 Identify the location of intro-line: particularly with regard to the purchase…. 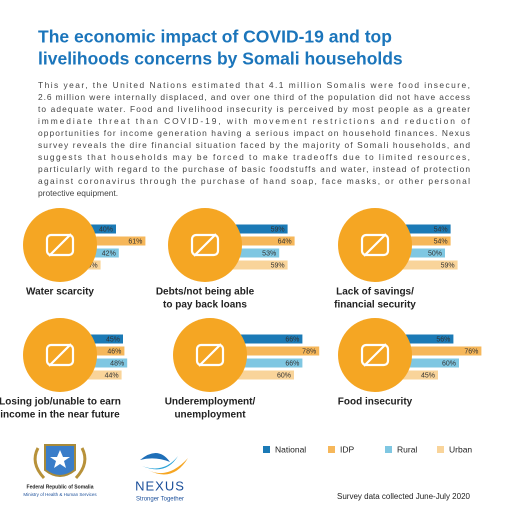
(254, 169).